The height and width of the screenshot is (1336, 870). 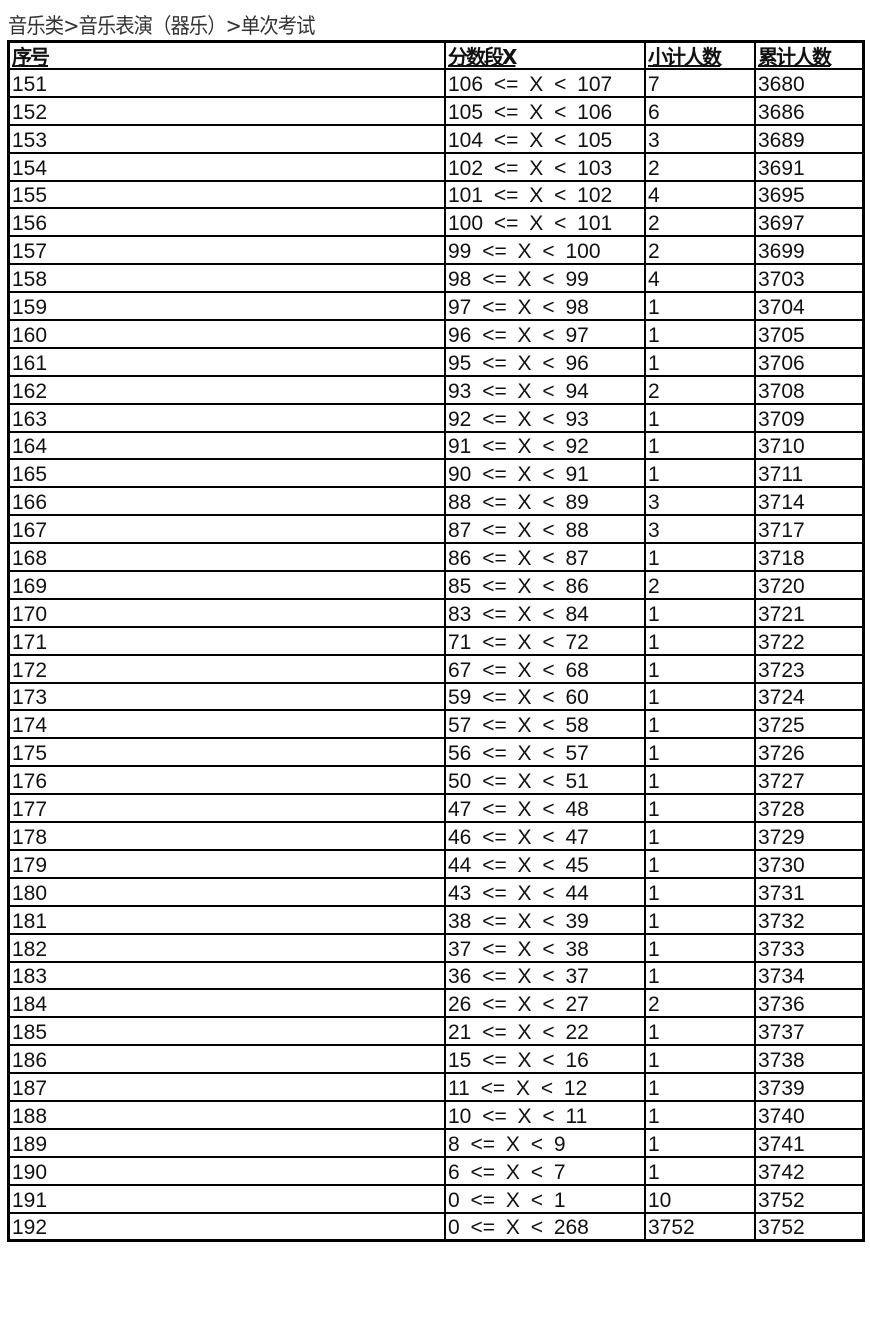 What do you see at coordinates (545, 445) in the screenshot?
I see `cell-score-range: 91 <= X < 92` at bounding box center [545, 445].